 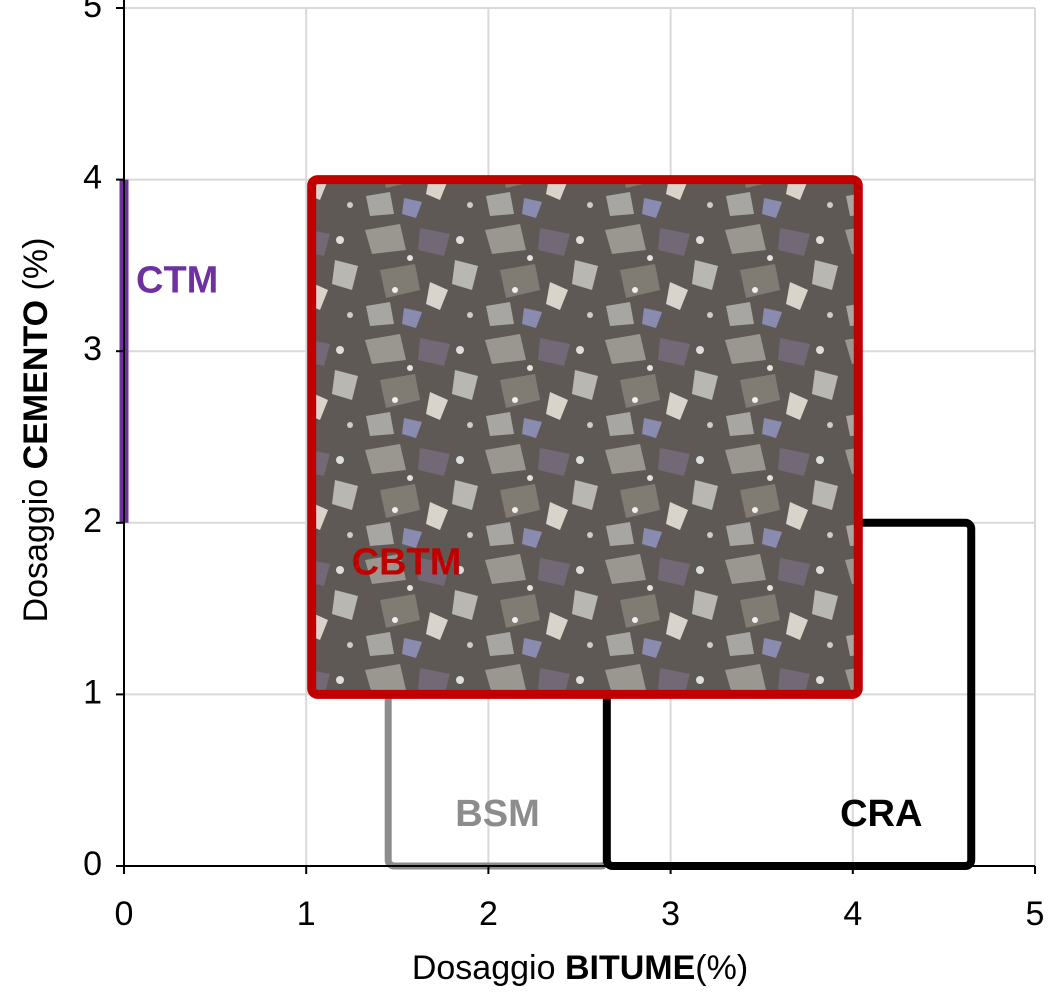 I want to click on region-label: CBTM, so click(x=407, y=562).